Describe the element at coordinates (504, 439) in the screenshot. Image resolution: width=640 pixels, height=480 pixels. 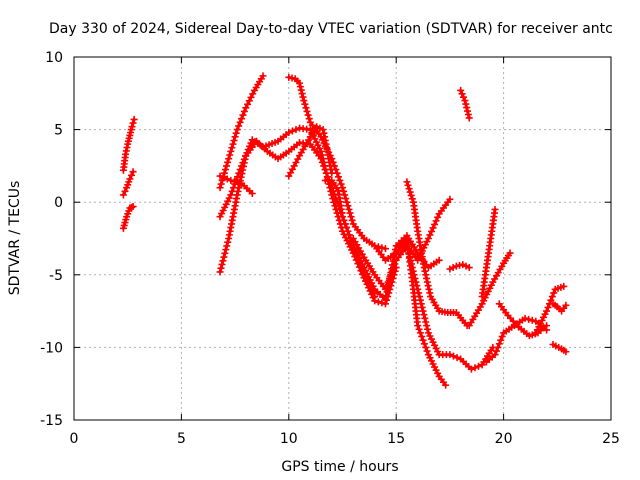
I see `x-tick-label: 20` at that location.